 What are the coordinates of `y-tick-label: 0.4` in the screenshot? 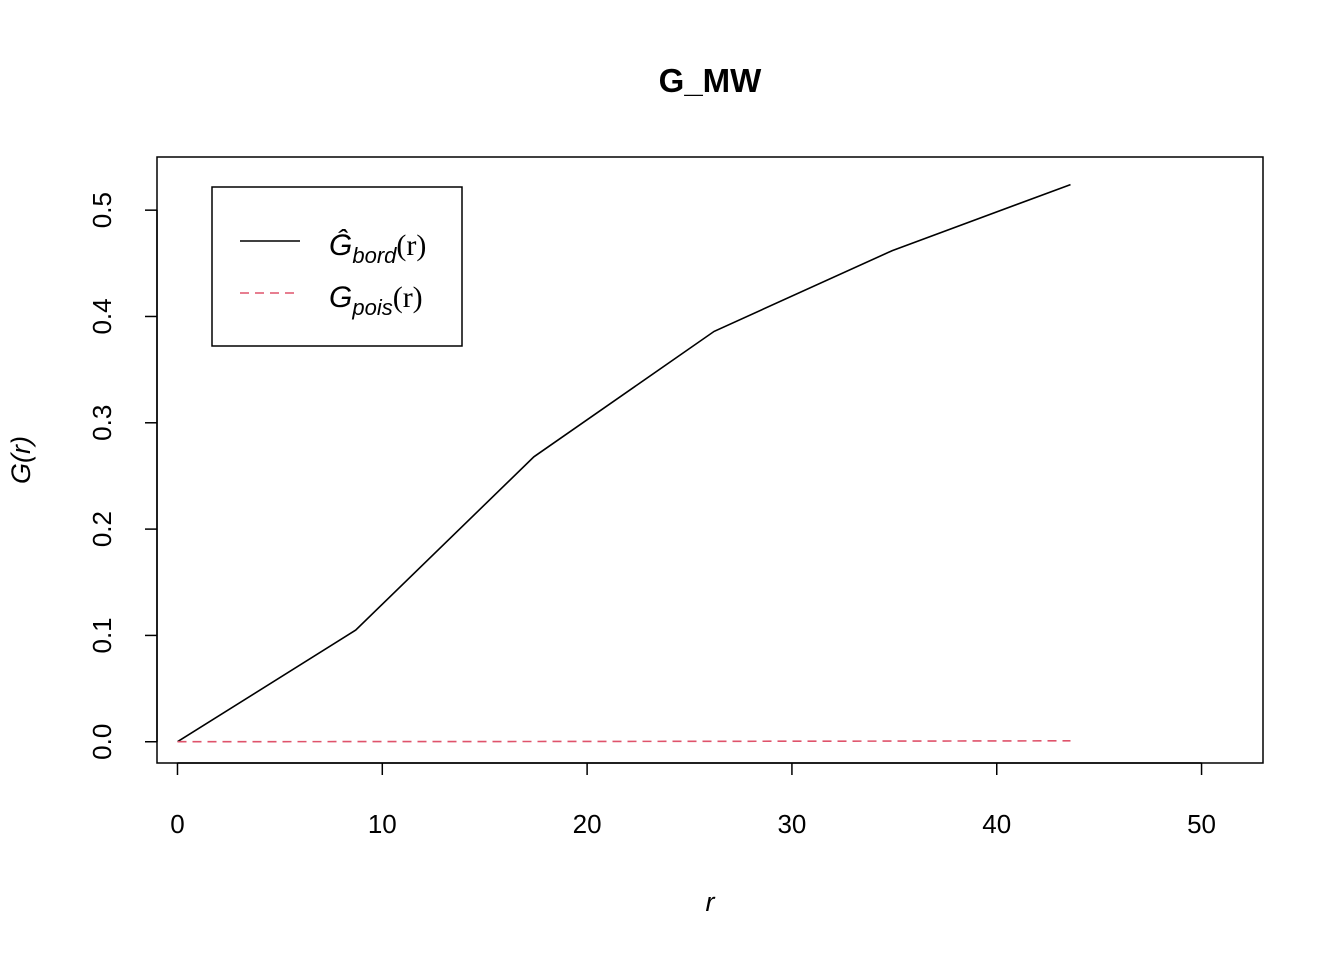 It's located at (102, 316).